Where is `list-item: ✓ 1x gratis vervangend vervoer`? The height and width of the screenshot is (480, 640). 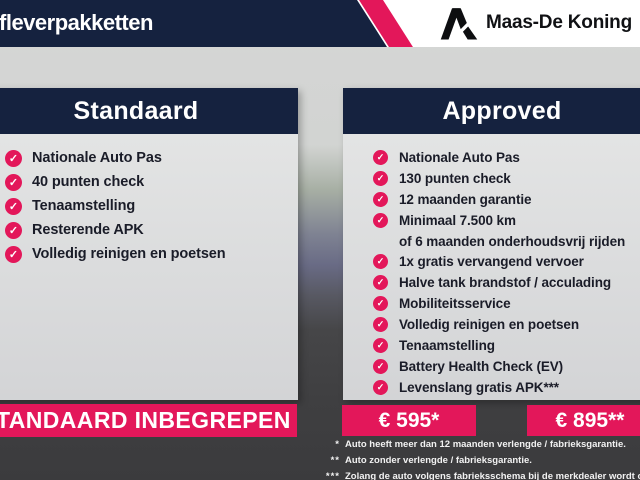
list-item: ✓ 1x gratis vervangend vervoer is located at coordinates (506, 261).